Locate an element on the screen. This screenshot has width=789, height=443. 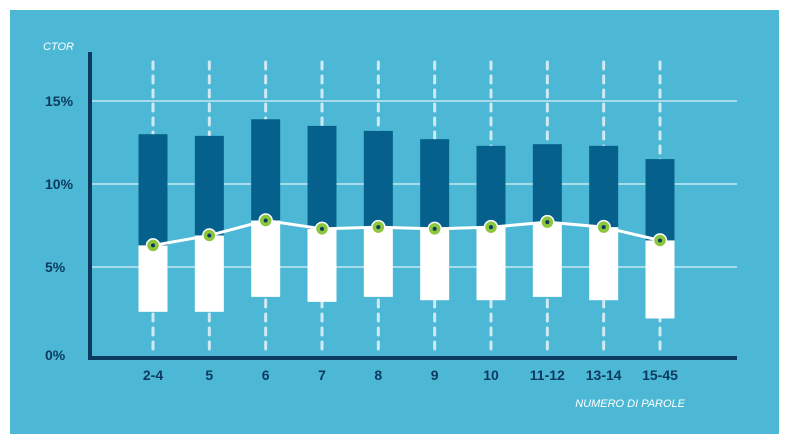
x-axis-label: NUMERO DI PAROLE is located at coordinates (630, 404).